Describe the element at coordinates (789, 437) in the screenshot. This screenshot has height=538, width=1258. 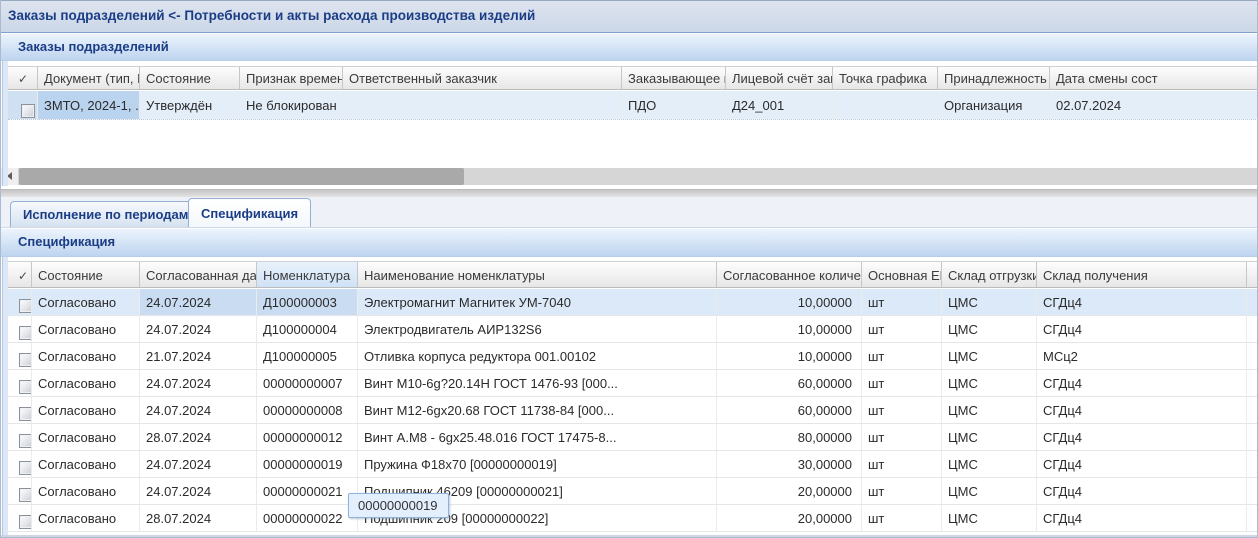
I see `table-cell: 80,00000` at that location.